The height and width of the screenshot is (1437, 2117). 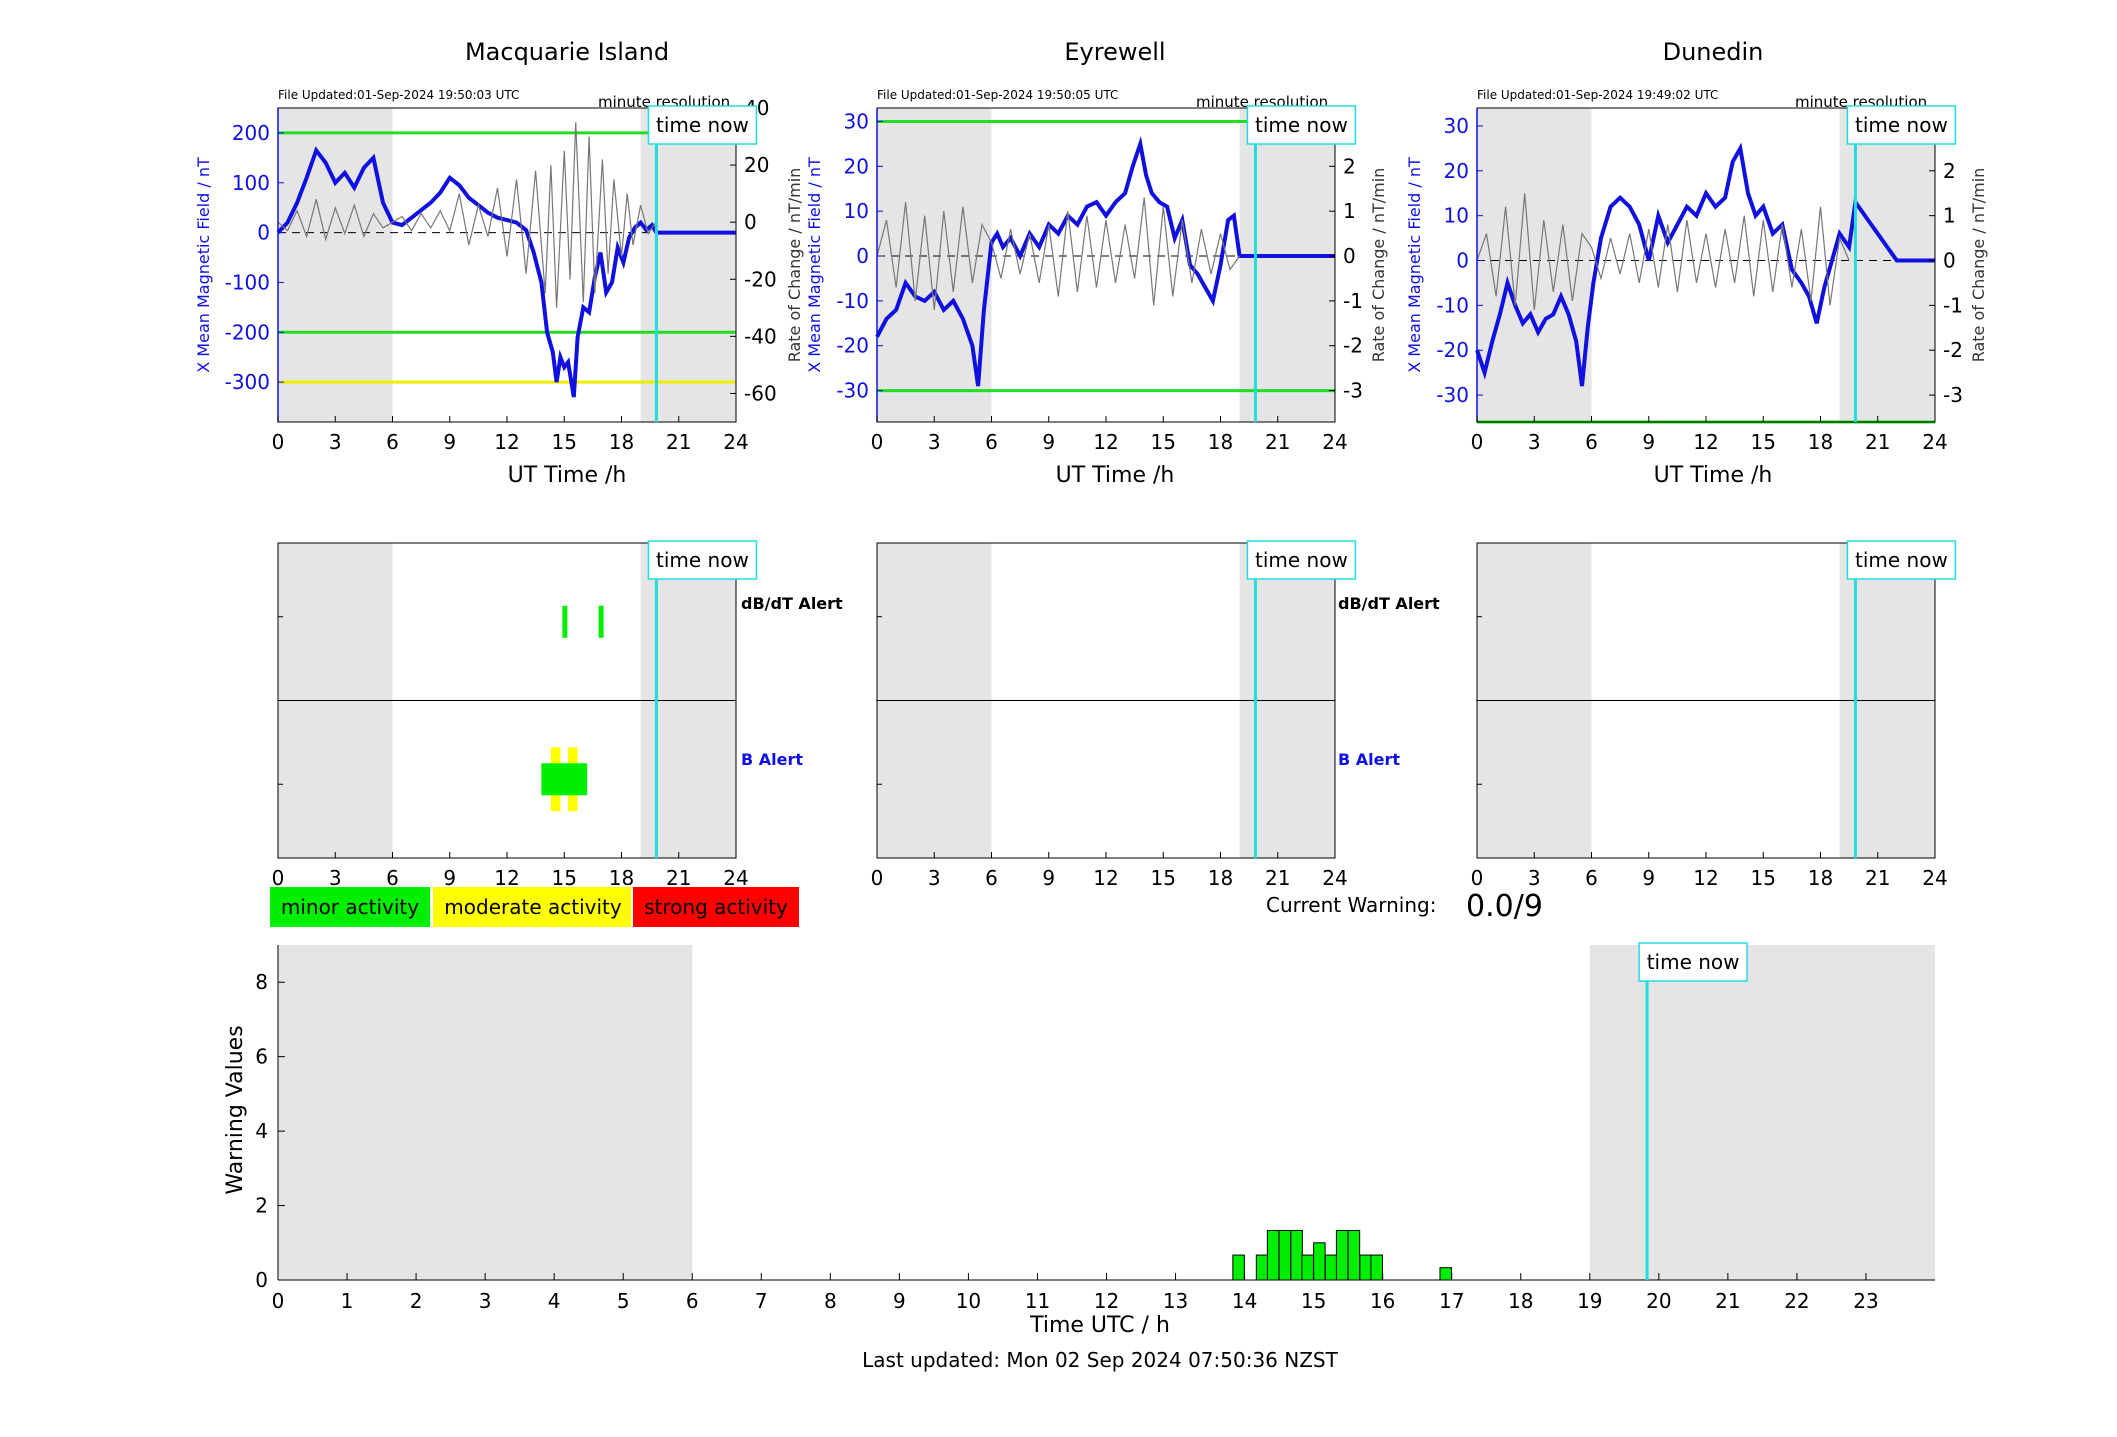 What do you see at coordinates (934, 878) in the screenshot?
I see `eyrewell-alert-xtick-label: 3` at bounding box center [934, 878].